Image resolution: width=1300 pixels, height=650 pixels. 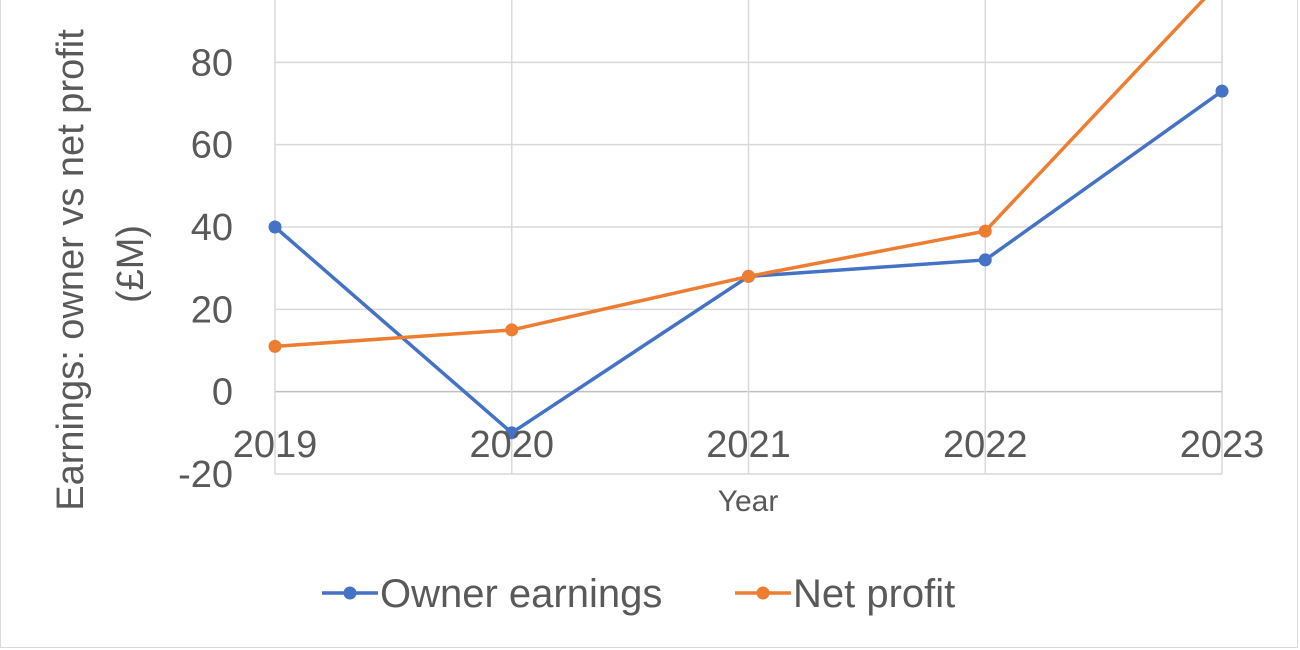 I want to click on y-tick-label: 20, so click(x=212, y=310).